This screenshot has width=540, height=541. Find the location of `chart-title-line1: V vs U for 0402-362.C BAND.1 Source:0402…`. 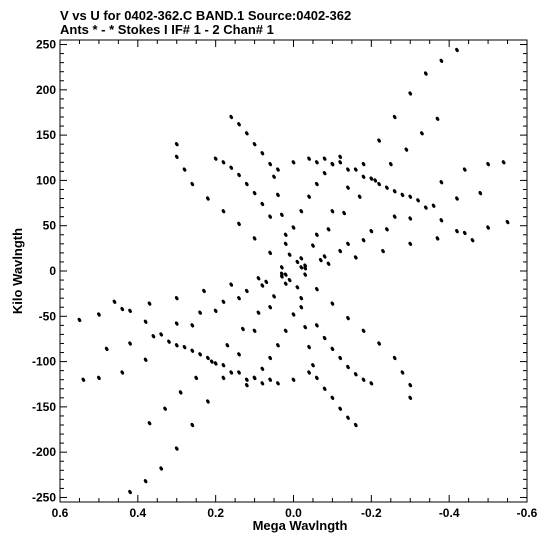

chart-title-line1: V vs U for 0402-362.C BAND.1 Source:0402… is located at coordinates (205, 15).